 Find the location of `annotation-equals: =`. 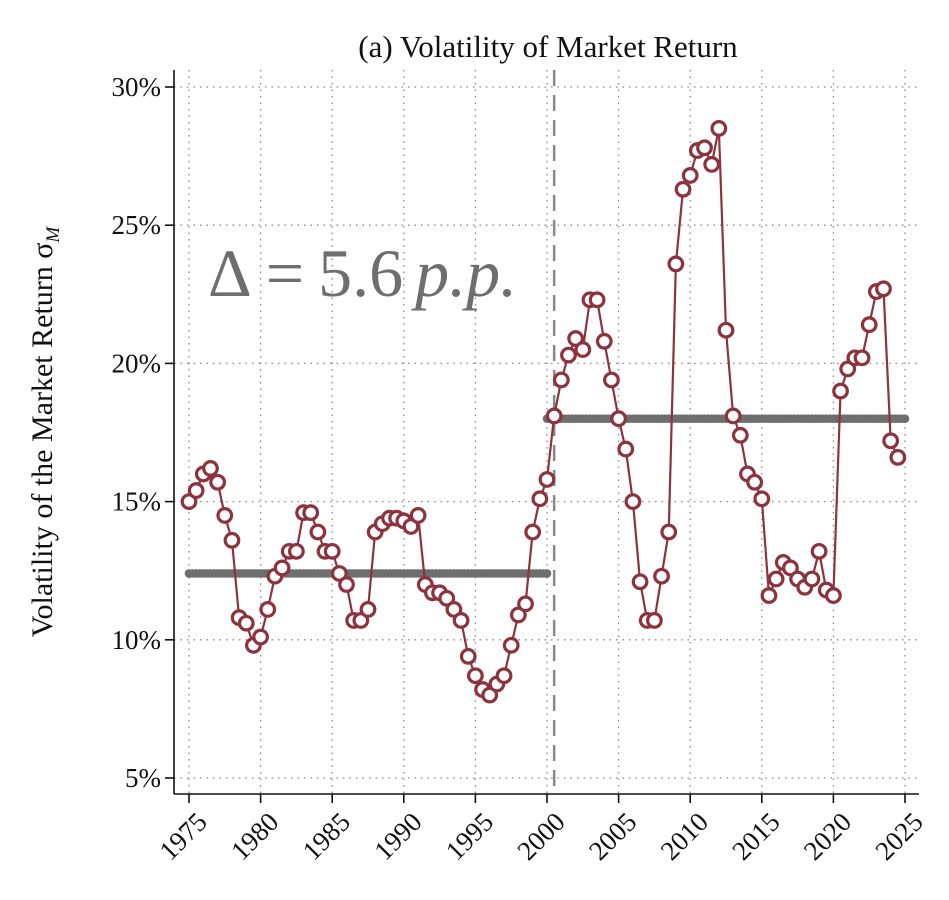

annotation-equals: = is located at coordinates (285, 273).